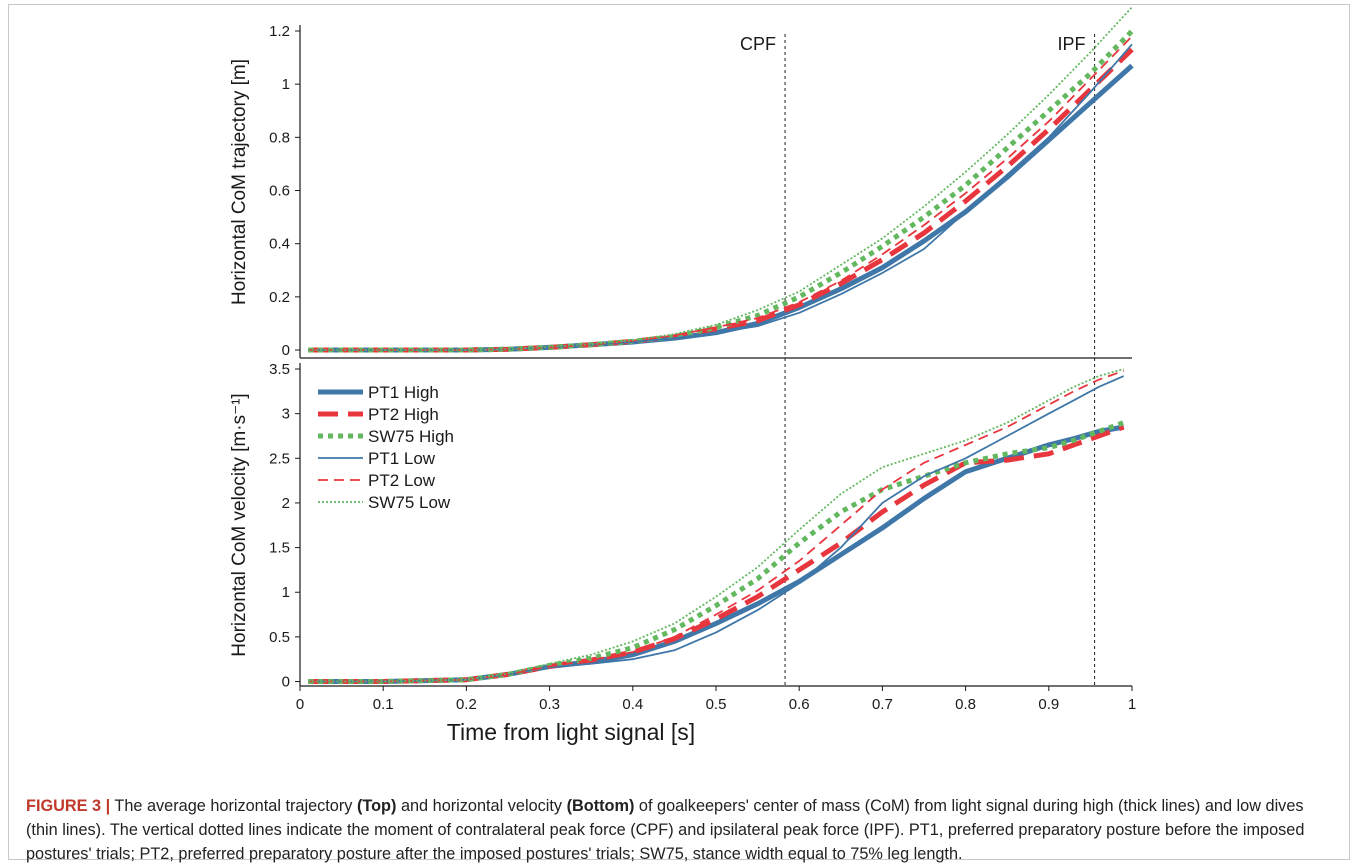  Describe the element at coordinates (239, 524) in the screenshot. I see `bottom-y-axis-label: Horizontal CoM velocity [m·s⁻¹]` at that location.